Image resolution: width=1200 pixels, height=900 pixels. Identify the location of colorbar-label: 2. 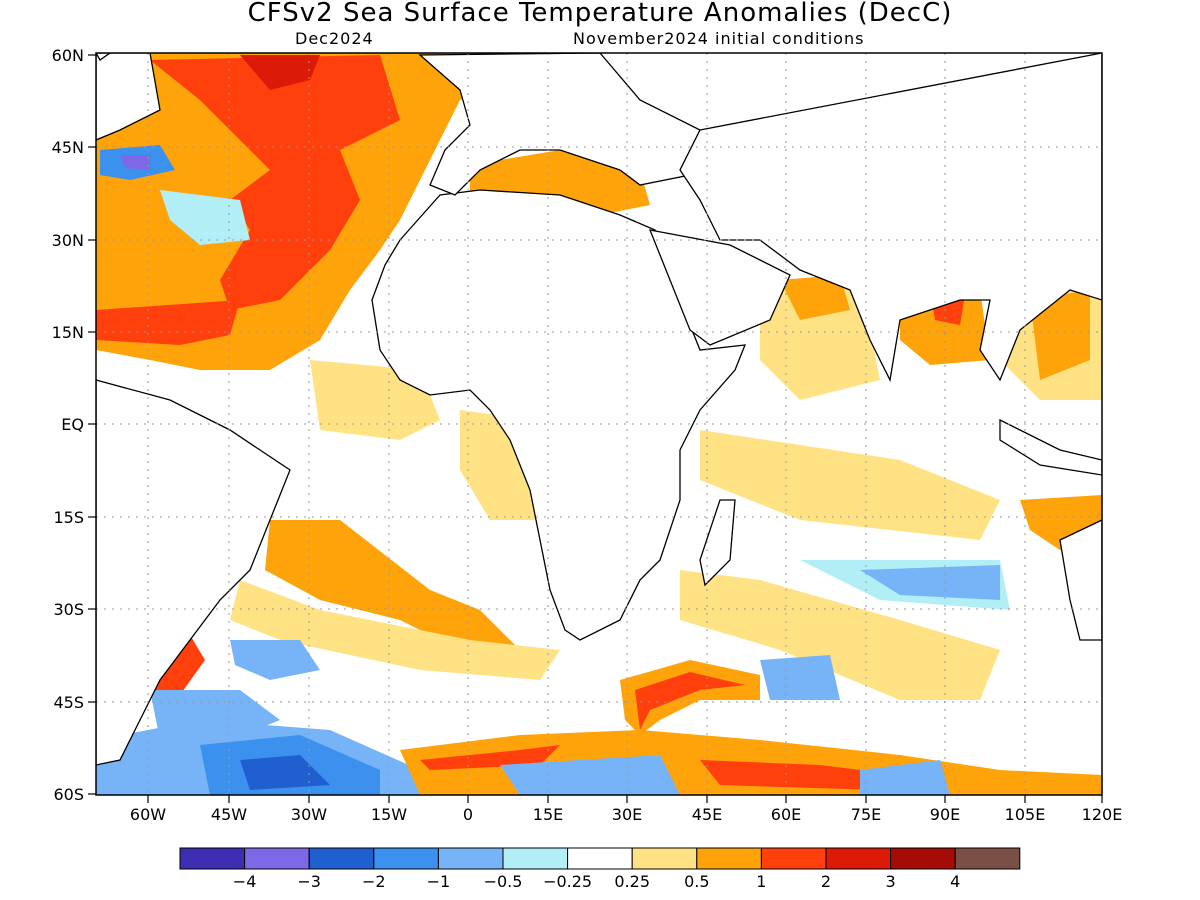
(826, 881).